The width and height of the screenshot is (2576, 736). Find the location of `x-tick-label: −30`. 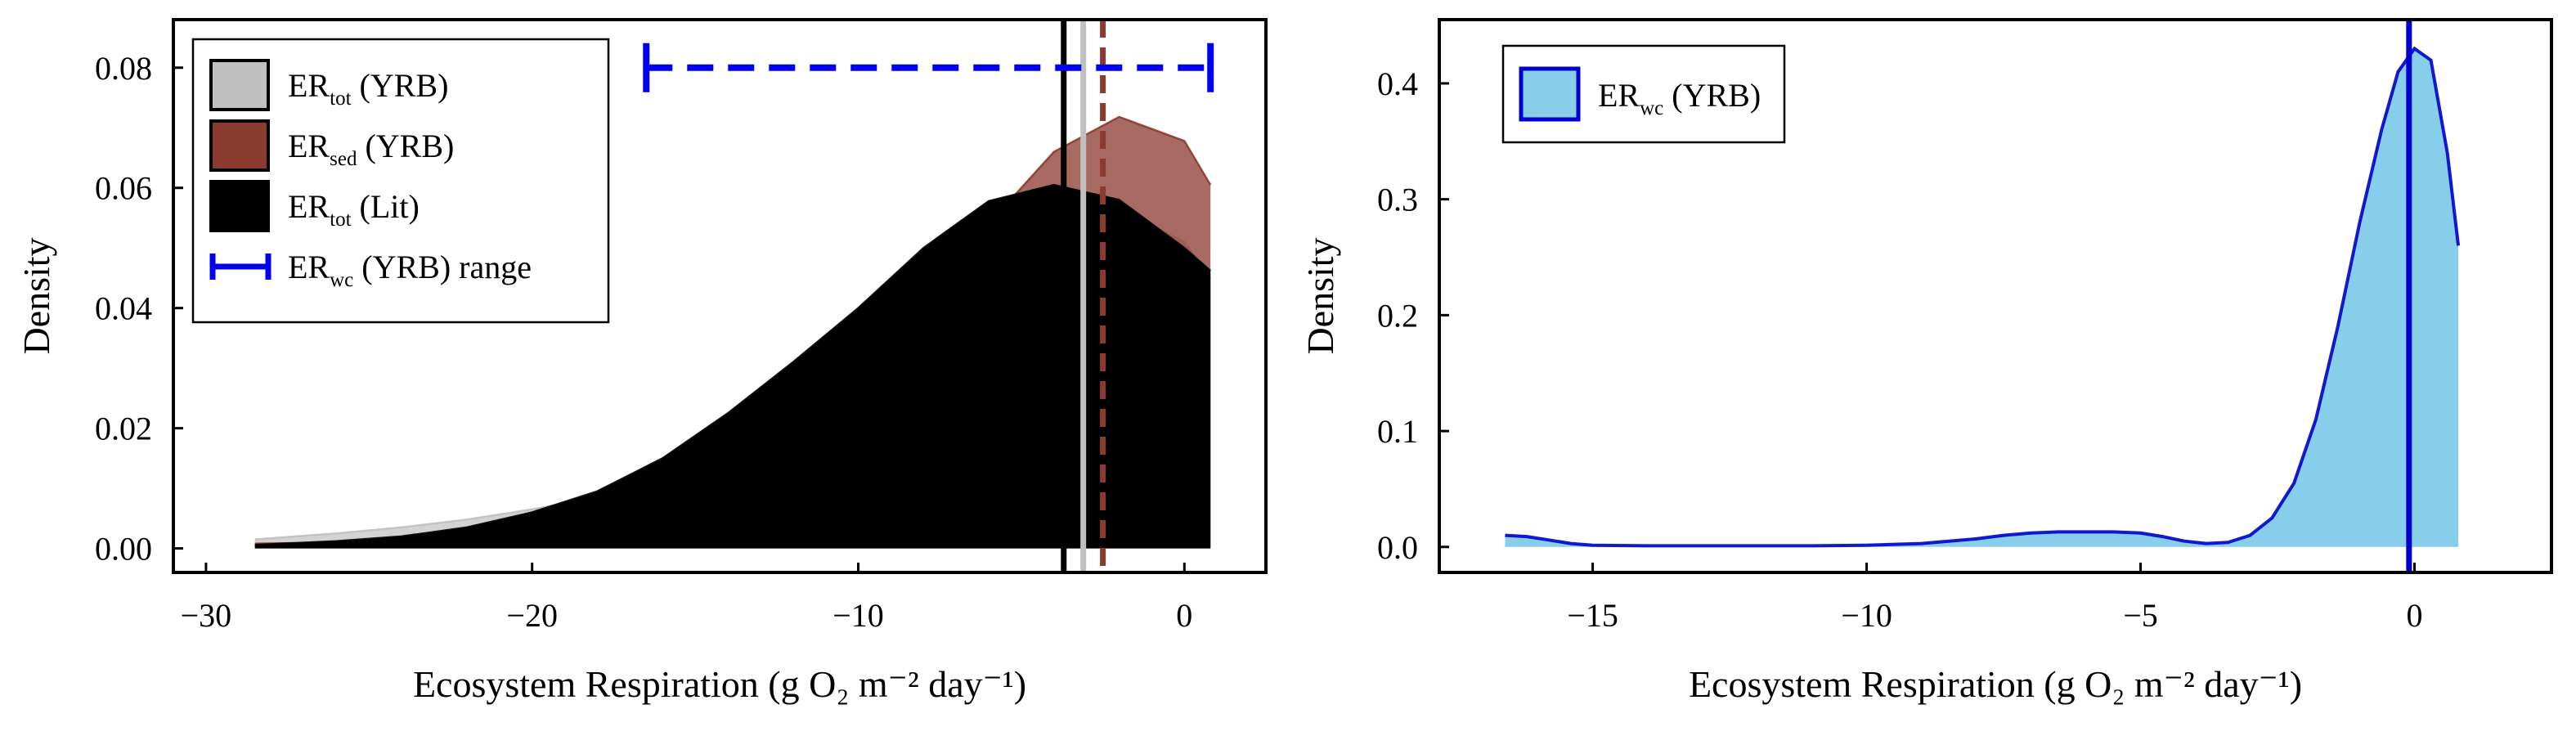

x-tick-label: −30 is located at coordinates (207, 615).